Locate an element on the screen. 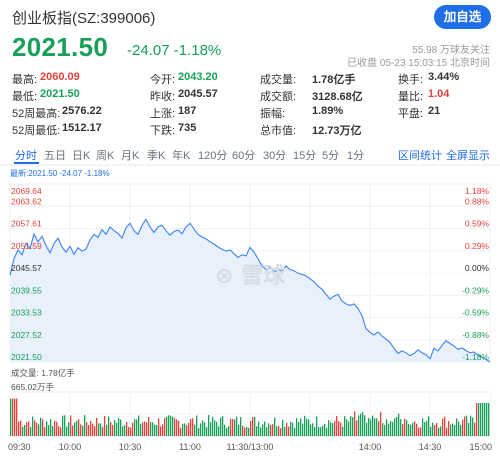 The width and height of the screenshot is (500, 460). chart-tabs: 分时 五日 日K 周K 月K 季K 年K 120分 60分 30分 15分 5分 1分 区间统计 全屏显示 is located at coordinates (250, 154).